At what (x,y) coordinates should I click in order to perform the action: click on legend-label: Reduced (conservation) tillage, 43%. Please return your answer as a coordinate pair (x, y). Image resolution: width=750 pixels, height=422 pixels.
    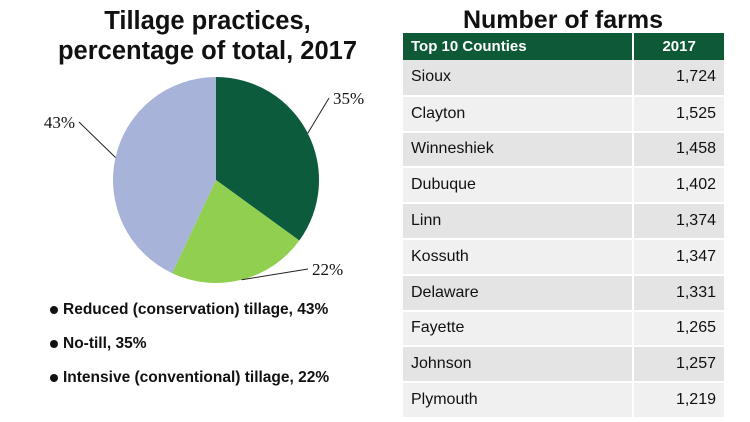
    Looking at the image, I should click on (196, 309).